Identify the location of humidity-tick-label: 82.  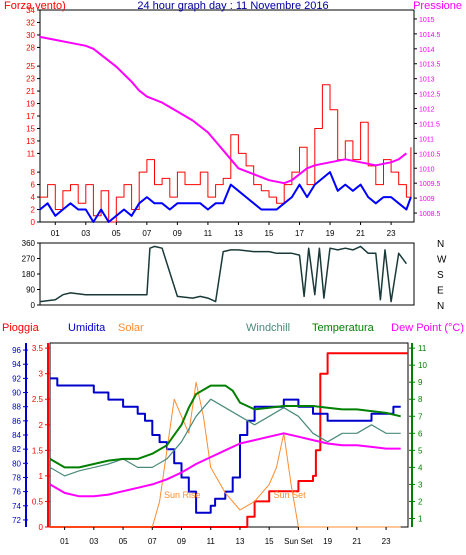
(16, 449).